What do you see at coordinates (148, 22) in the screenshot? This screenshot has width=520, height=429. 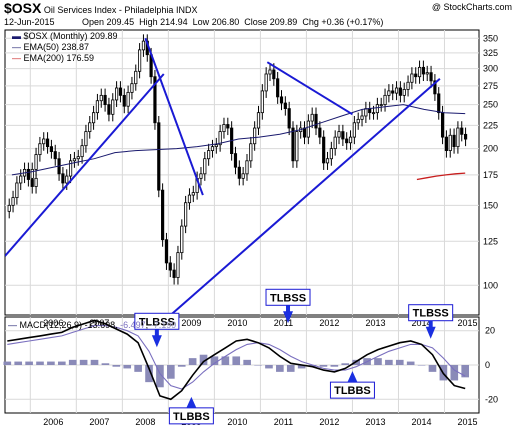 I see `high-label: High` at bounding box center [148, 22].